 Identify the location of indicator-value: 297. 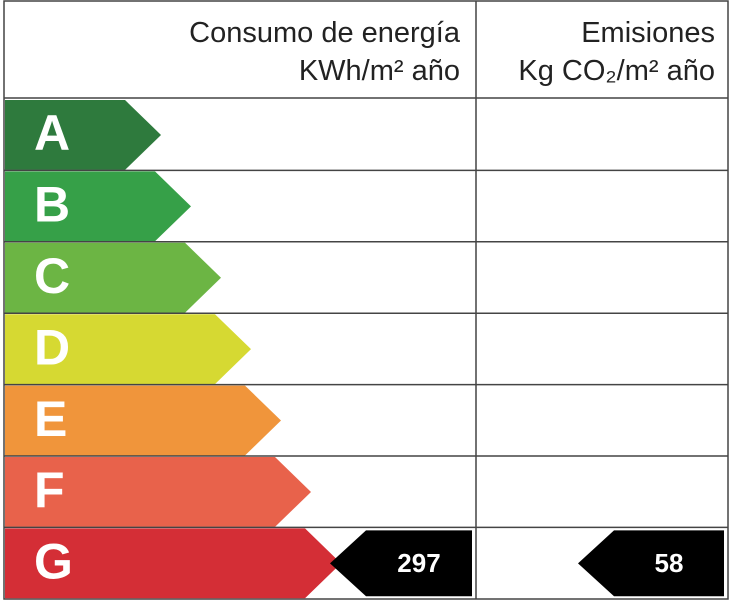
(418, 563).